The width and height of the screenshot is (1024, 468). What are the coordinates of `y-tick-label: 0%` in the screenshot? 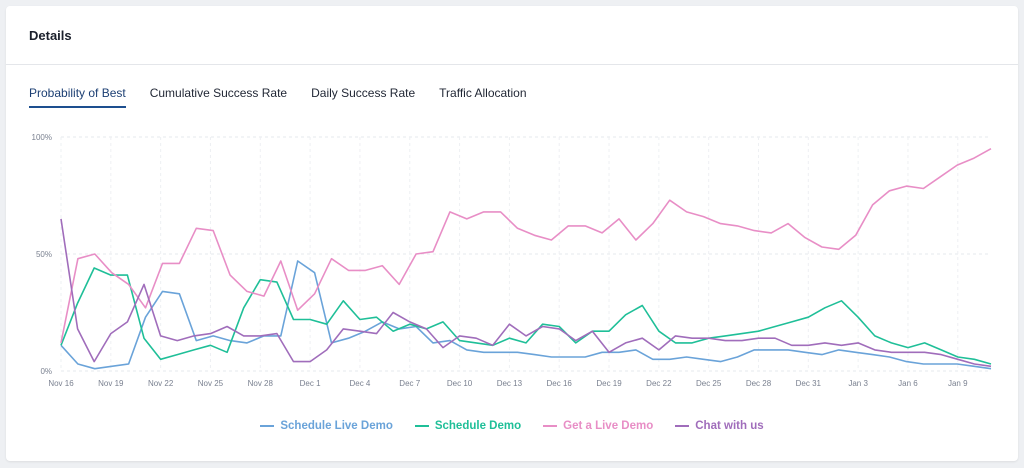 It's located at (46, 371).